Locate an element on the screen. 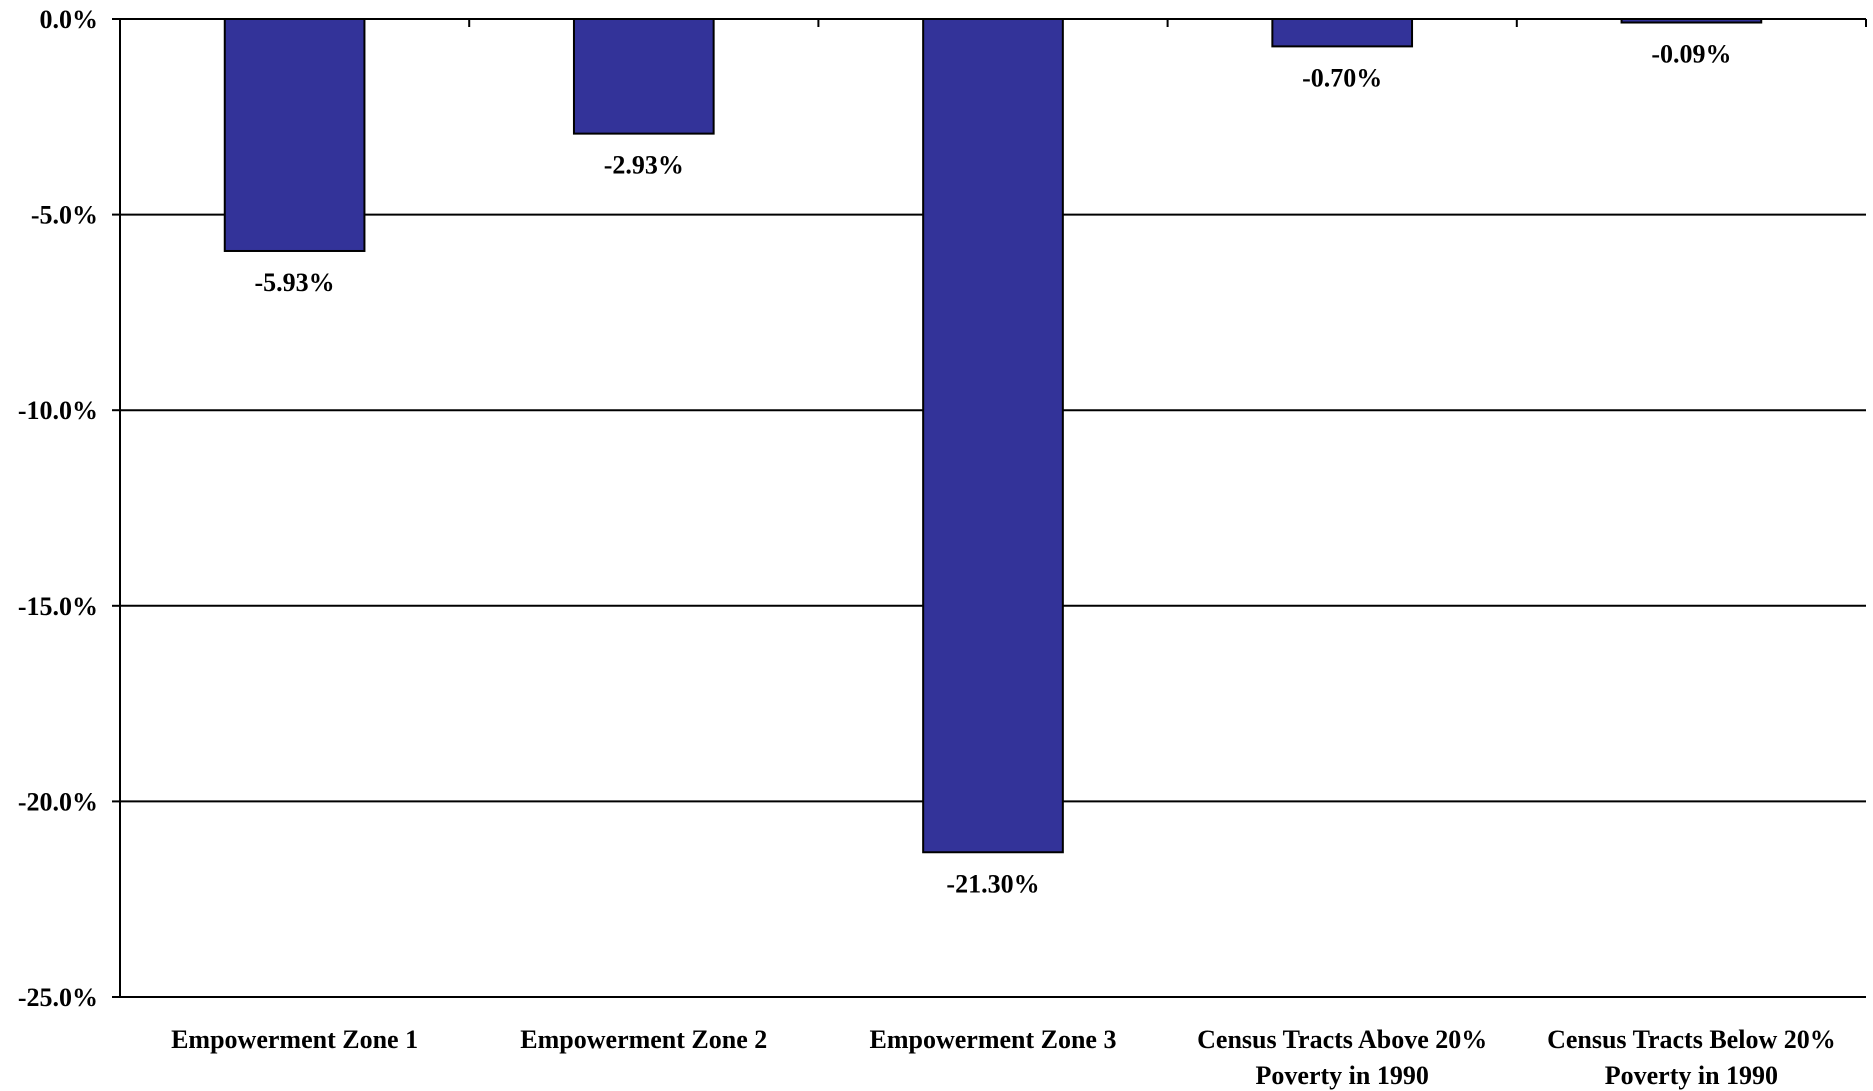  y-tick-label: -15.0% is located at coordinates (58, 606).